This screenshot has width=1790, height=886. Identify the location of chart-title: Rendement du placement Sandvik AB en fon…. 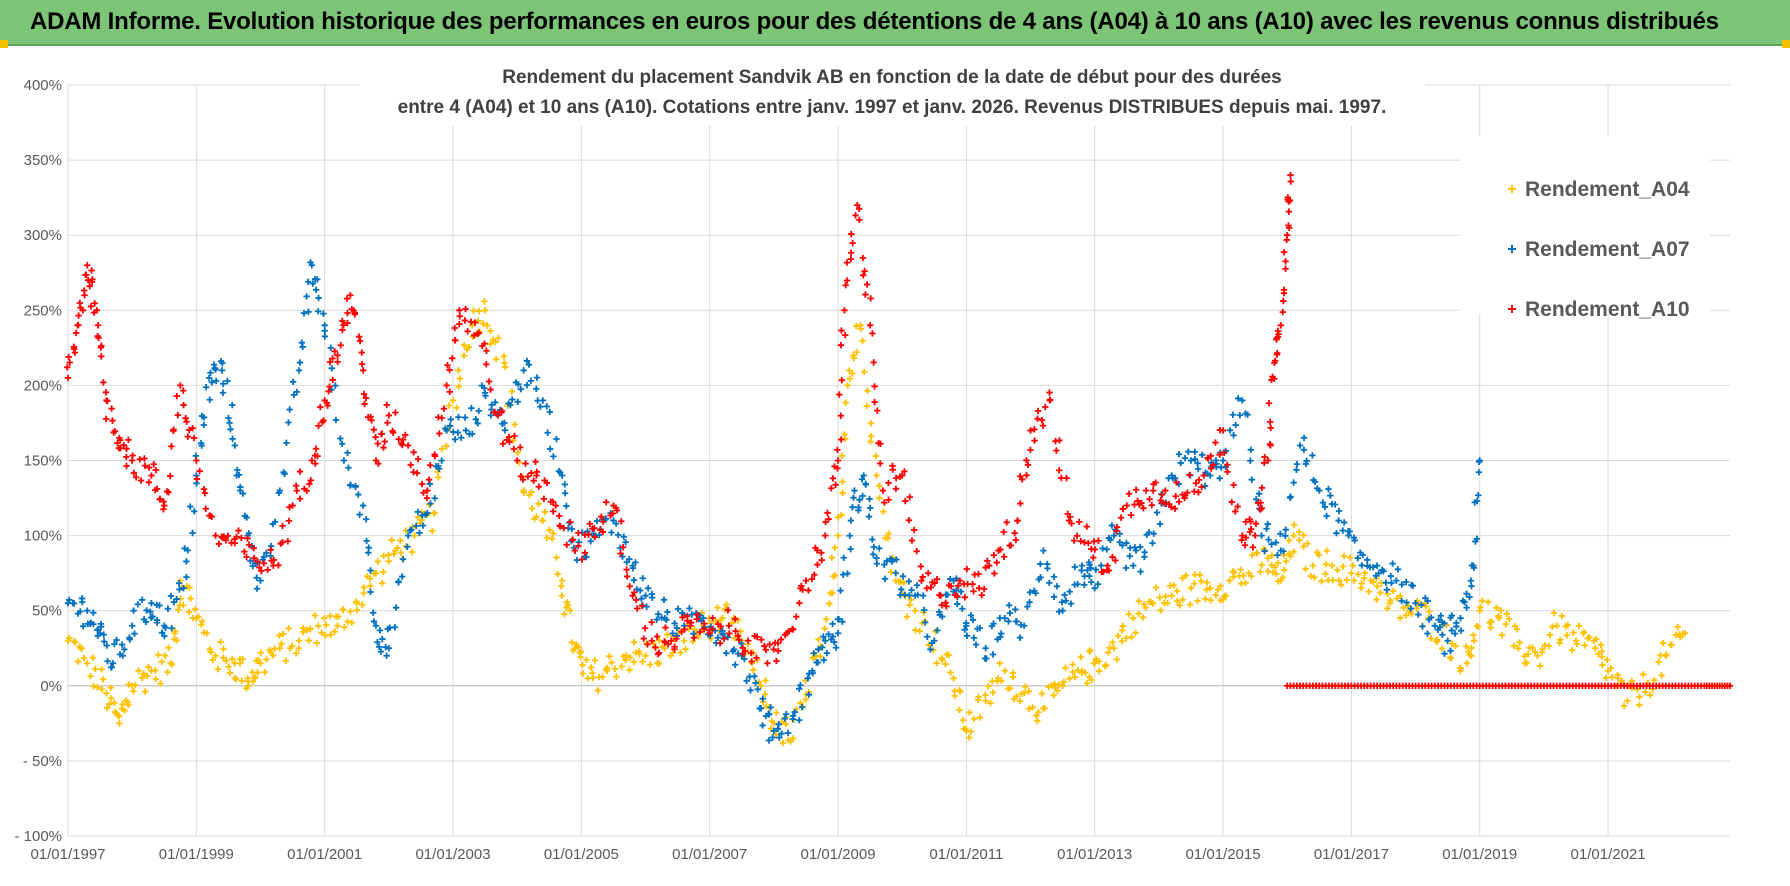
(892, 92).